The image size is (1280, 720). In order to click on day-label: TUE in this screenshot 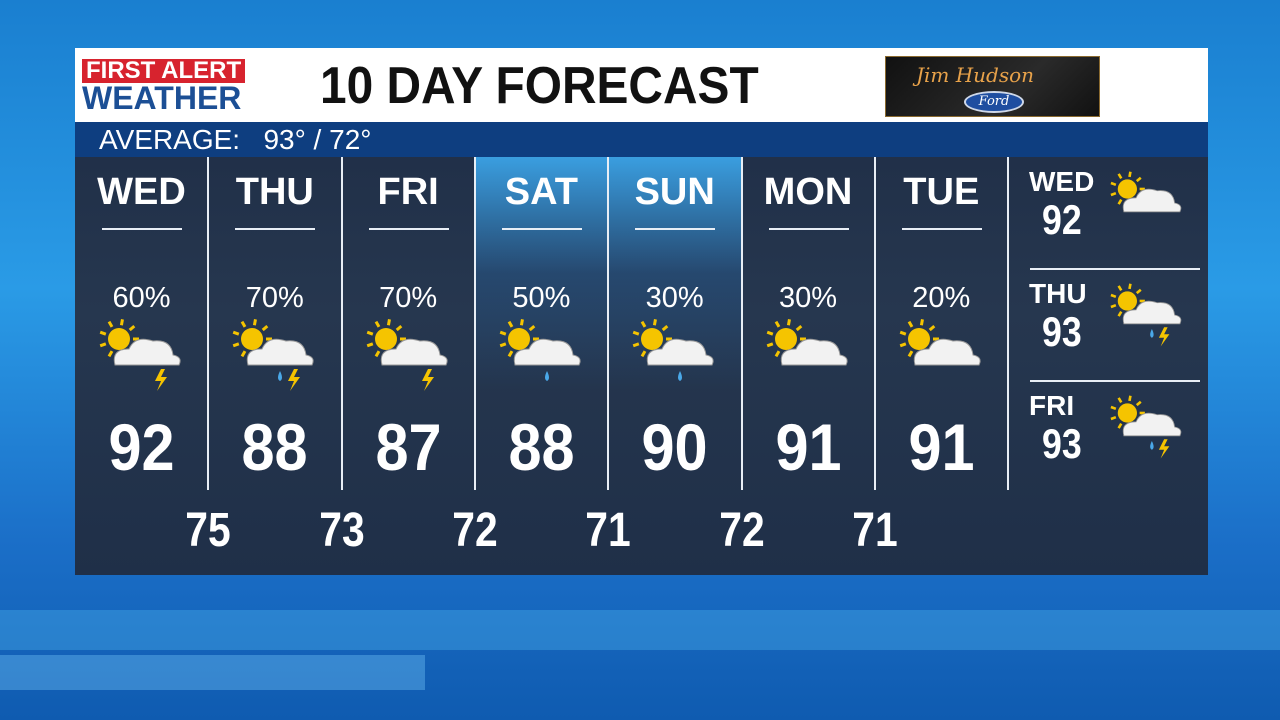, I will do `click(941, 192)`.